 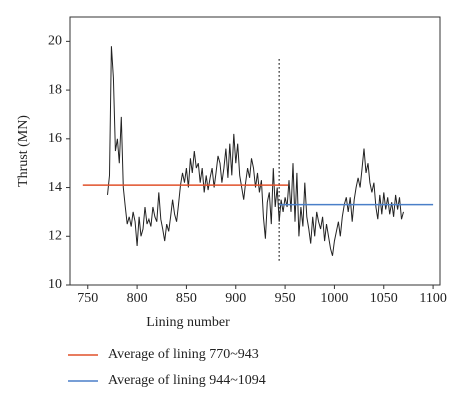 I want to click on y-tick-label: 18, so click(x=55, y=89).